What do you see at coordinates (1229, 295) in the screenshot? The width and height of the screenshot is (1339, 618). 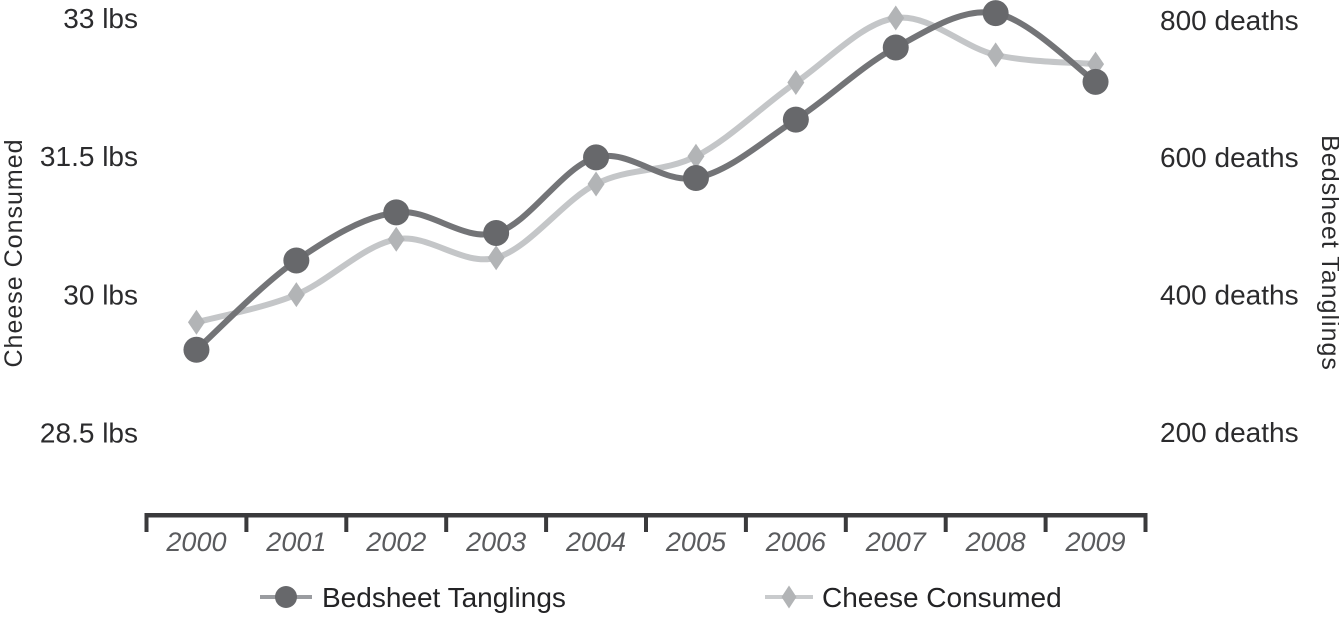 I see `right-axis-tick-label: 400 deaths` at bounding box center [1229, 295].